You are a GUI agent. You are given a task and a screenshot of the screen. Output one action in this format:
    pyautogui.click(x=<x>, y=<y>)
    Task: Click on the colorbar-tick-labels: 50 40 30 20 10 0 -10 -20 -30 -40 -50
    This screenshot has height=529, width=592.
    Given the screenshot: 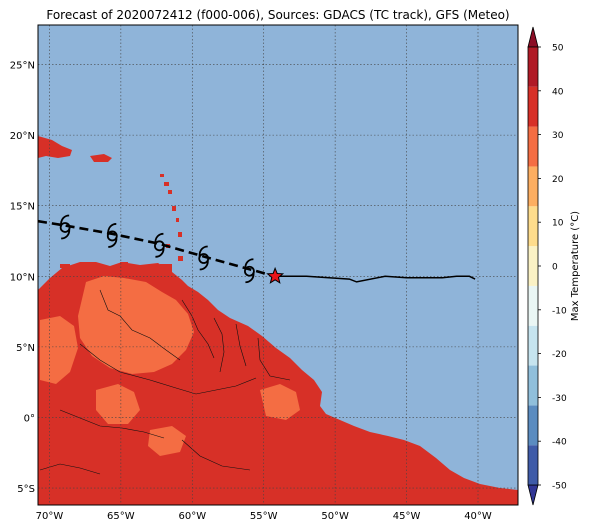 What is the action you would take?
    pyautogui.click(x=552, y=268)
    